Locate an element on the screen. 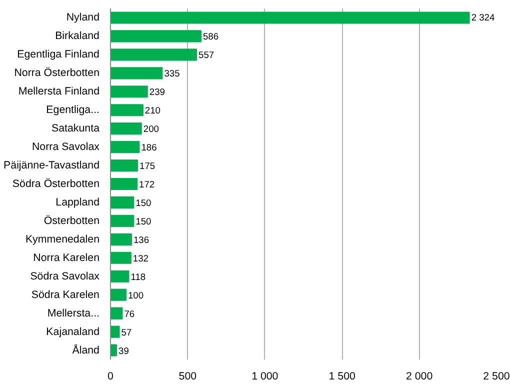 The height and width of the screenshot is (389, 510). x-tick-label: 1 500 is located at coordinates (342, 376).